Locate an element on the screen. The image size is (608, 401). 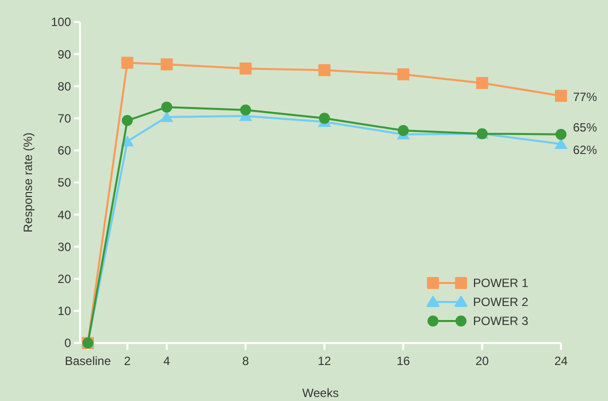
x-tick-label: 16 is located at coordinates (403, 361).